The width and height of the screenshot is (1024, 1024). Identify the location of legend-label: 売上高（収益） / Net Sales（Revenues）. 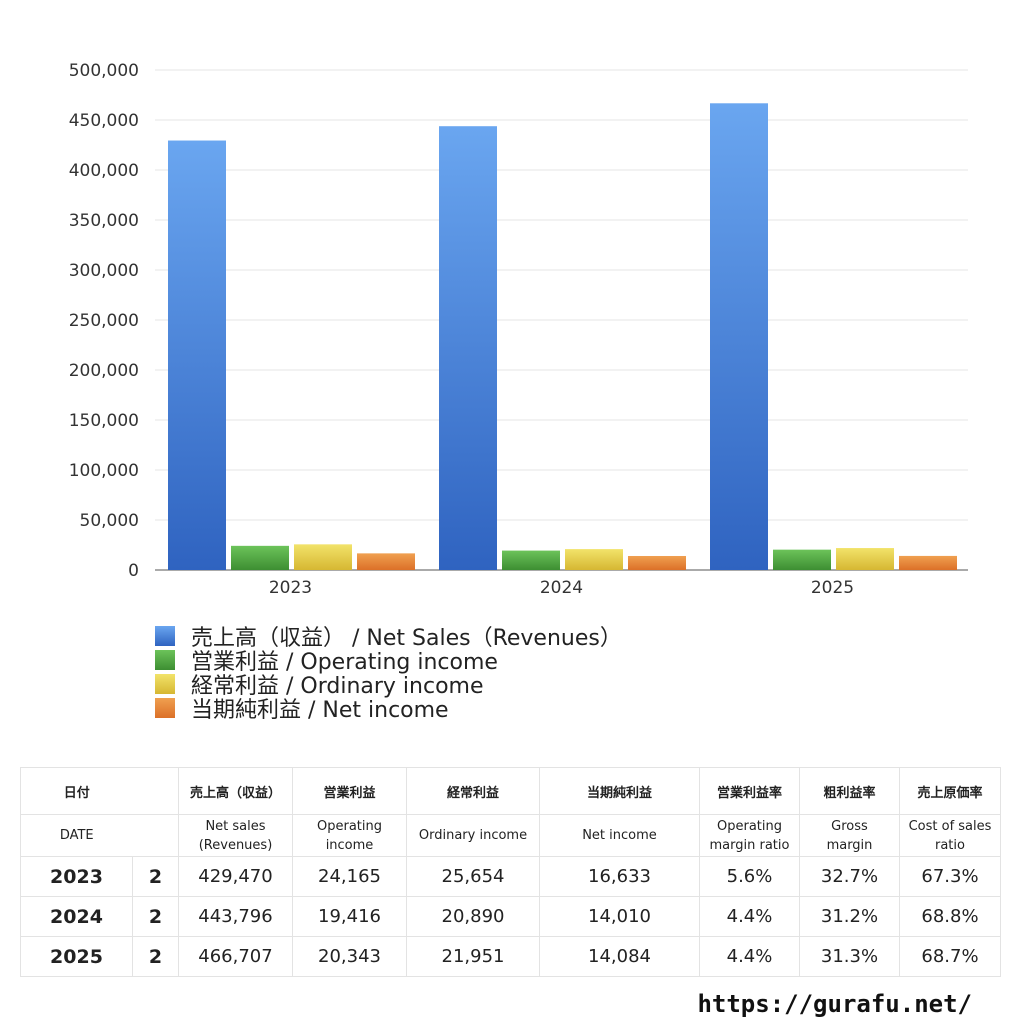
(406, 638).